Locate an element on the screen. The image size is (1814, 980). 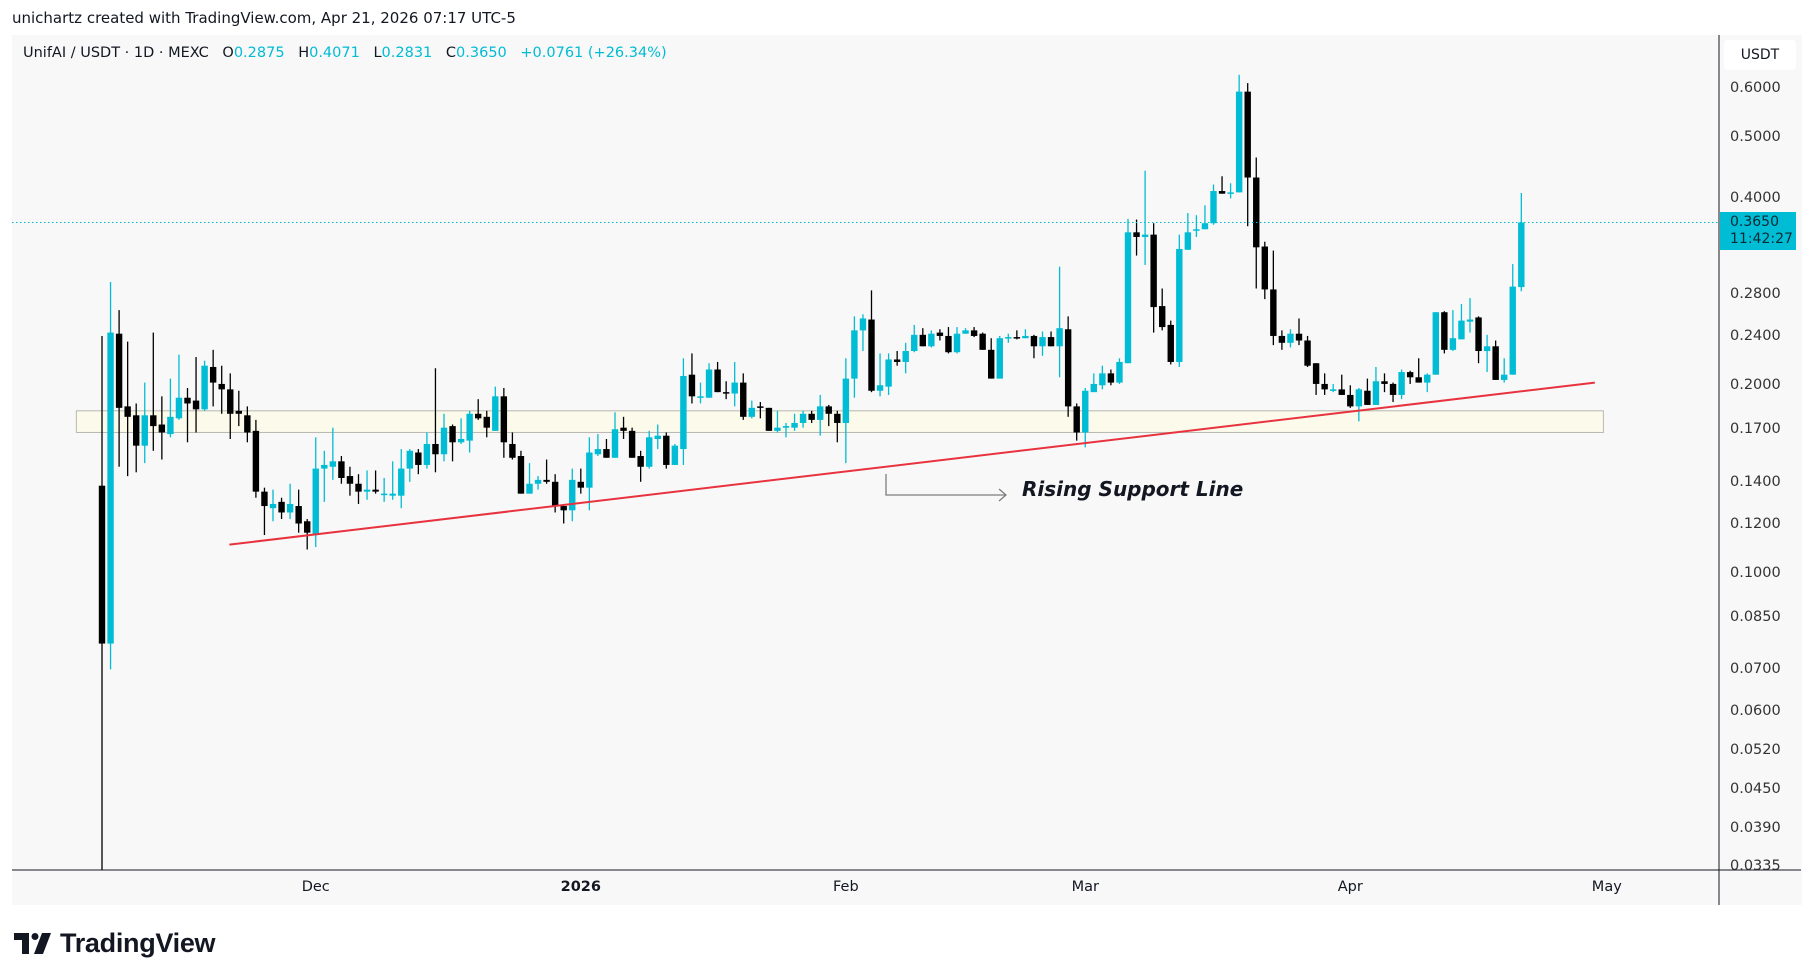
annotation-arrow-icon is located at coordinates (946, 488).